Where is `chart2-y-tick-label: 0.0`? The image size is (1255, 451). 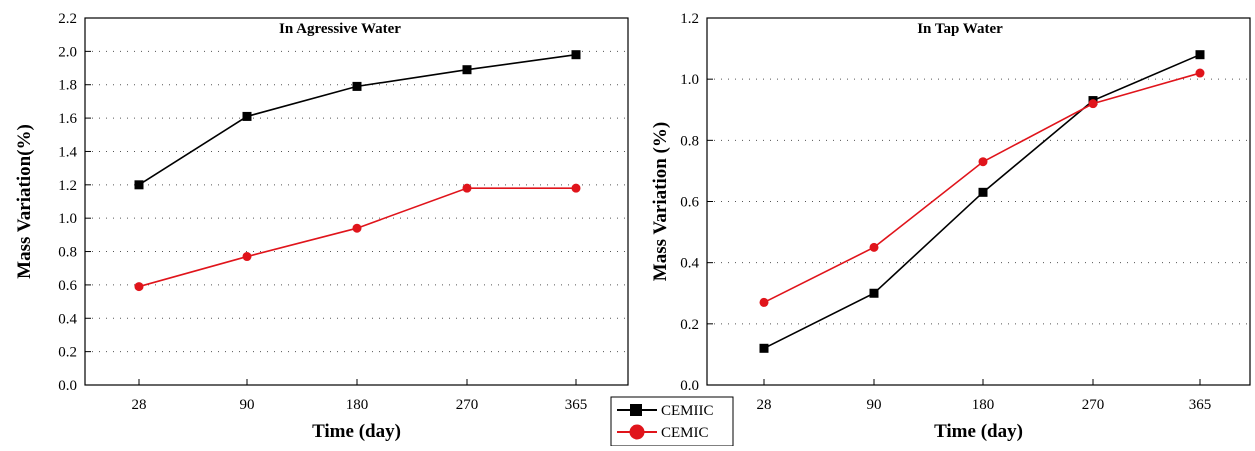 chart2-y-tick-label: 0.0 is located at coordinates (689, 386).